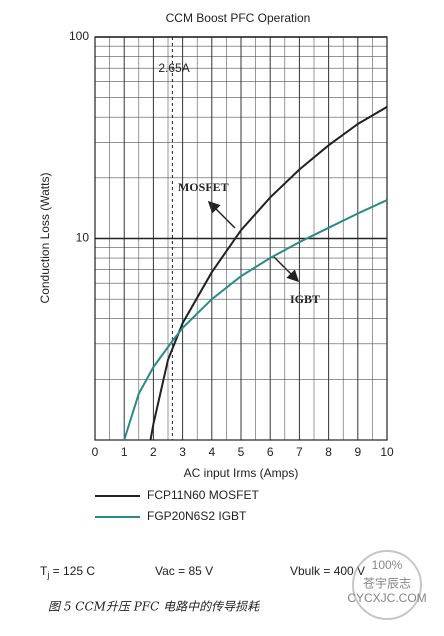  I want to click on x-tick-label: 3, so click(182, 452).